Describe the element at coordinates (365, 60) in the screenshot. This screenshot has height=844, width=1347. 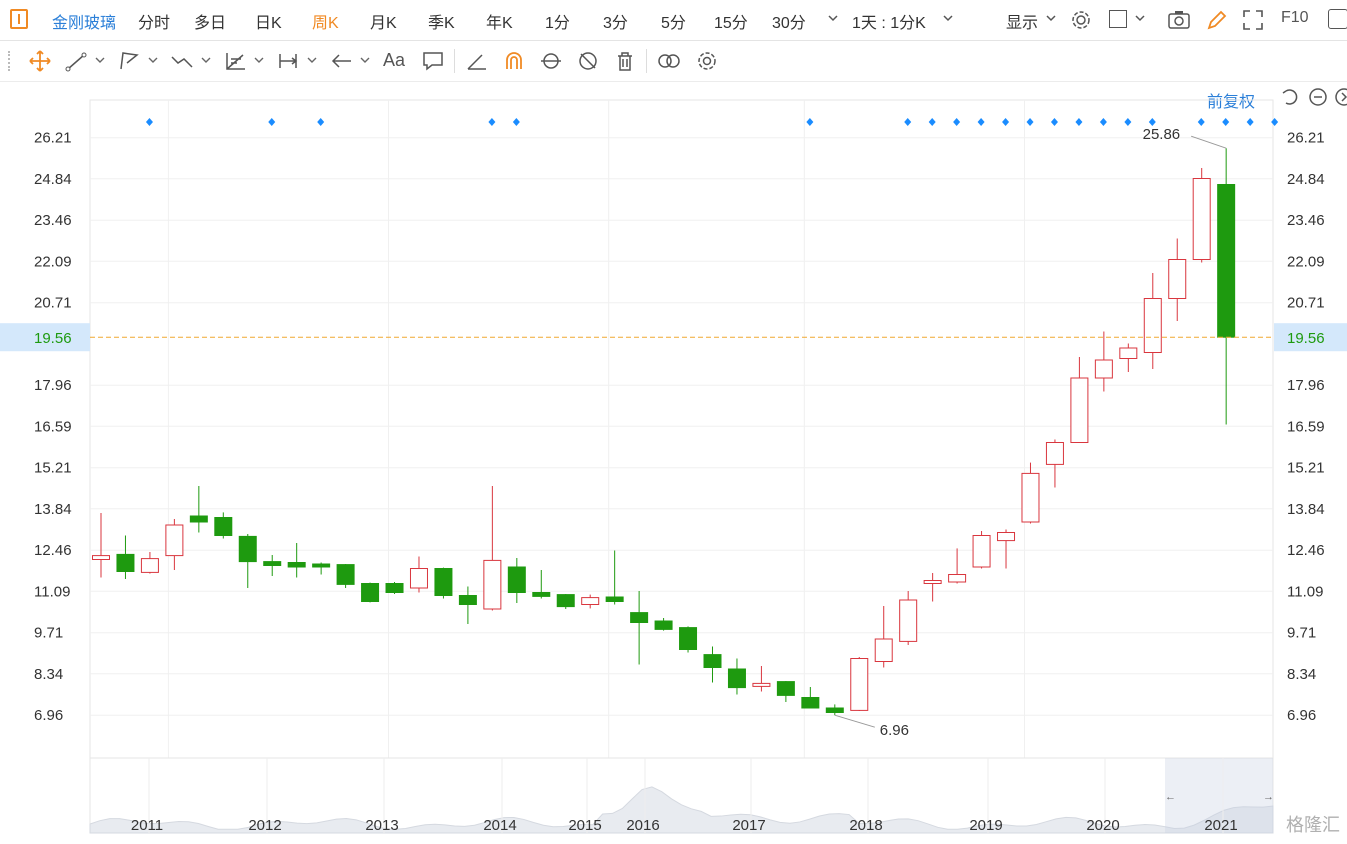
I see `arrow-tool-chevron-icon` at that location.